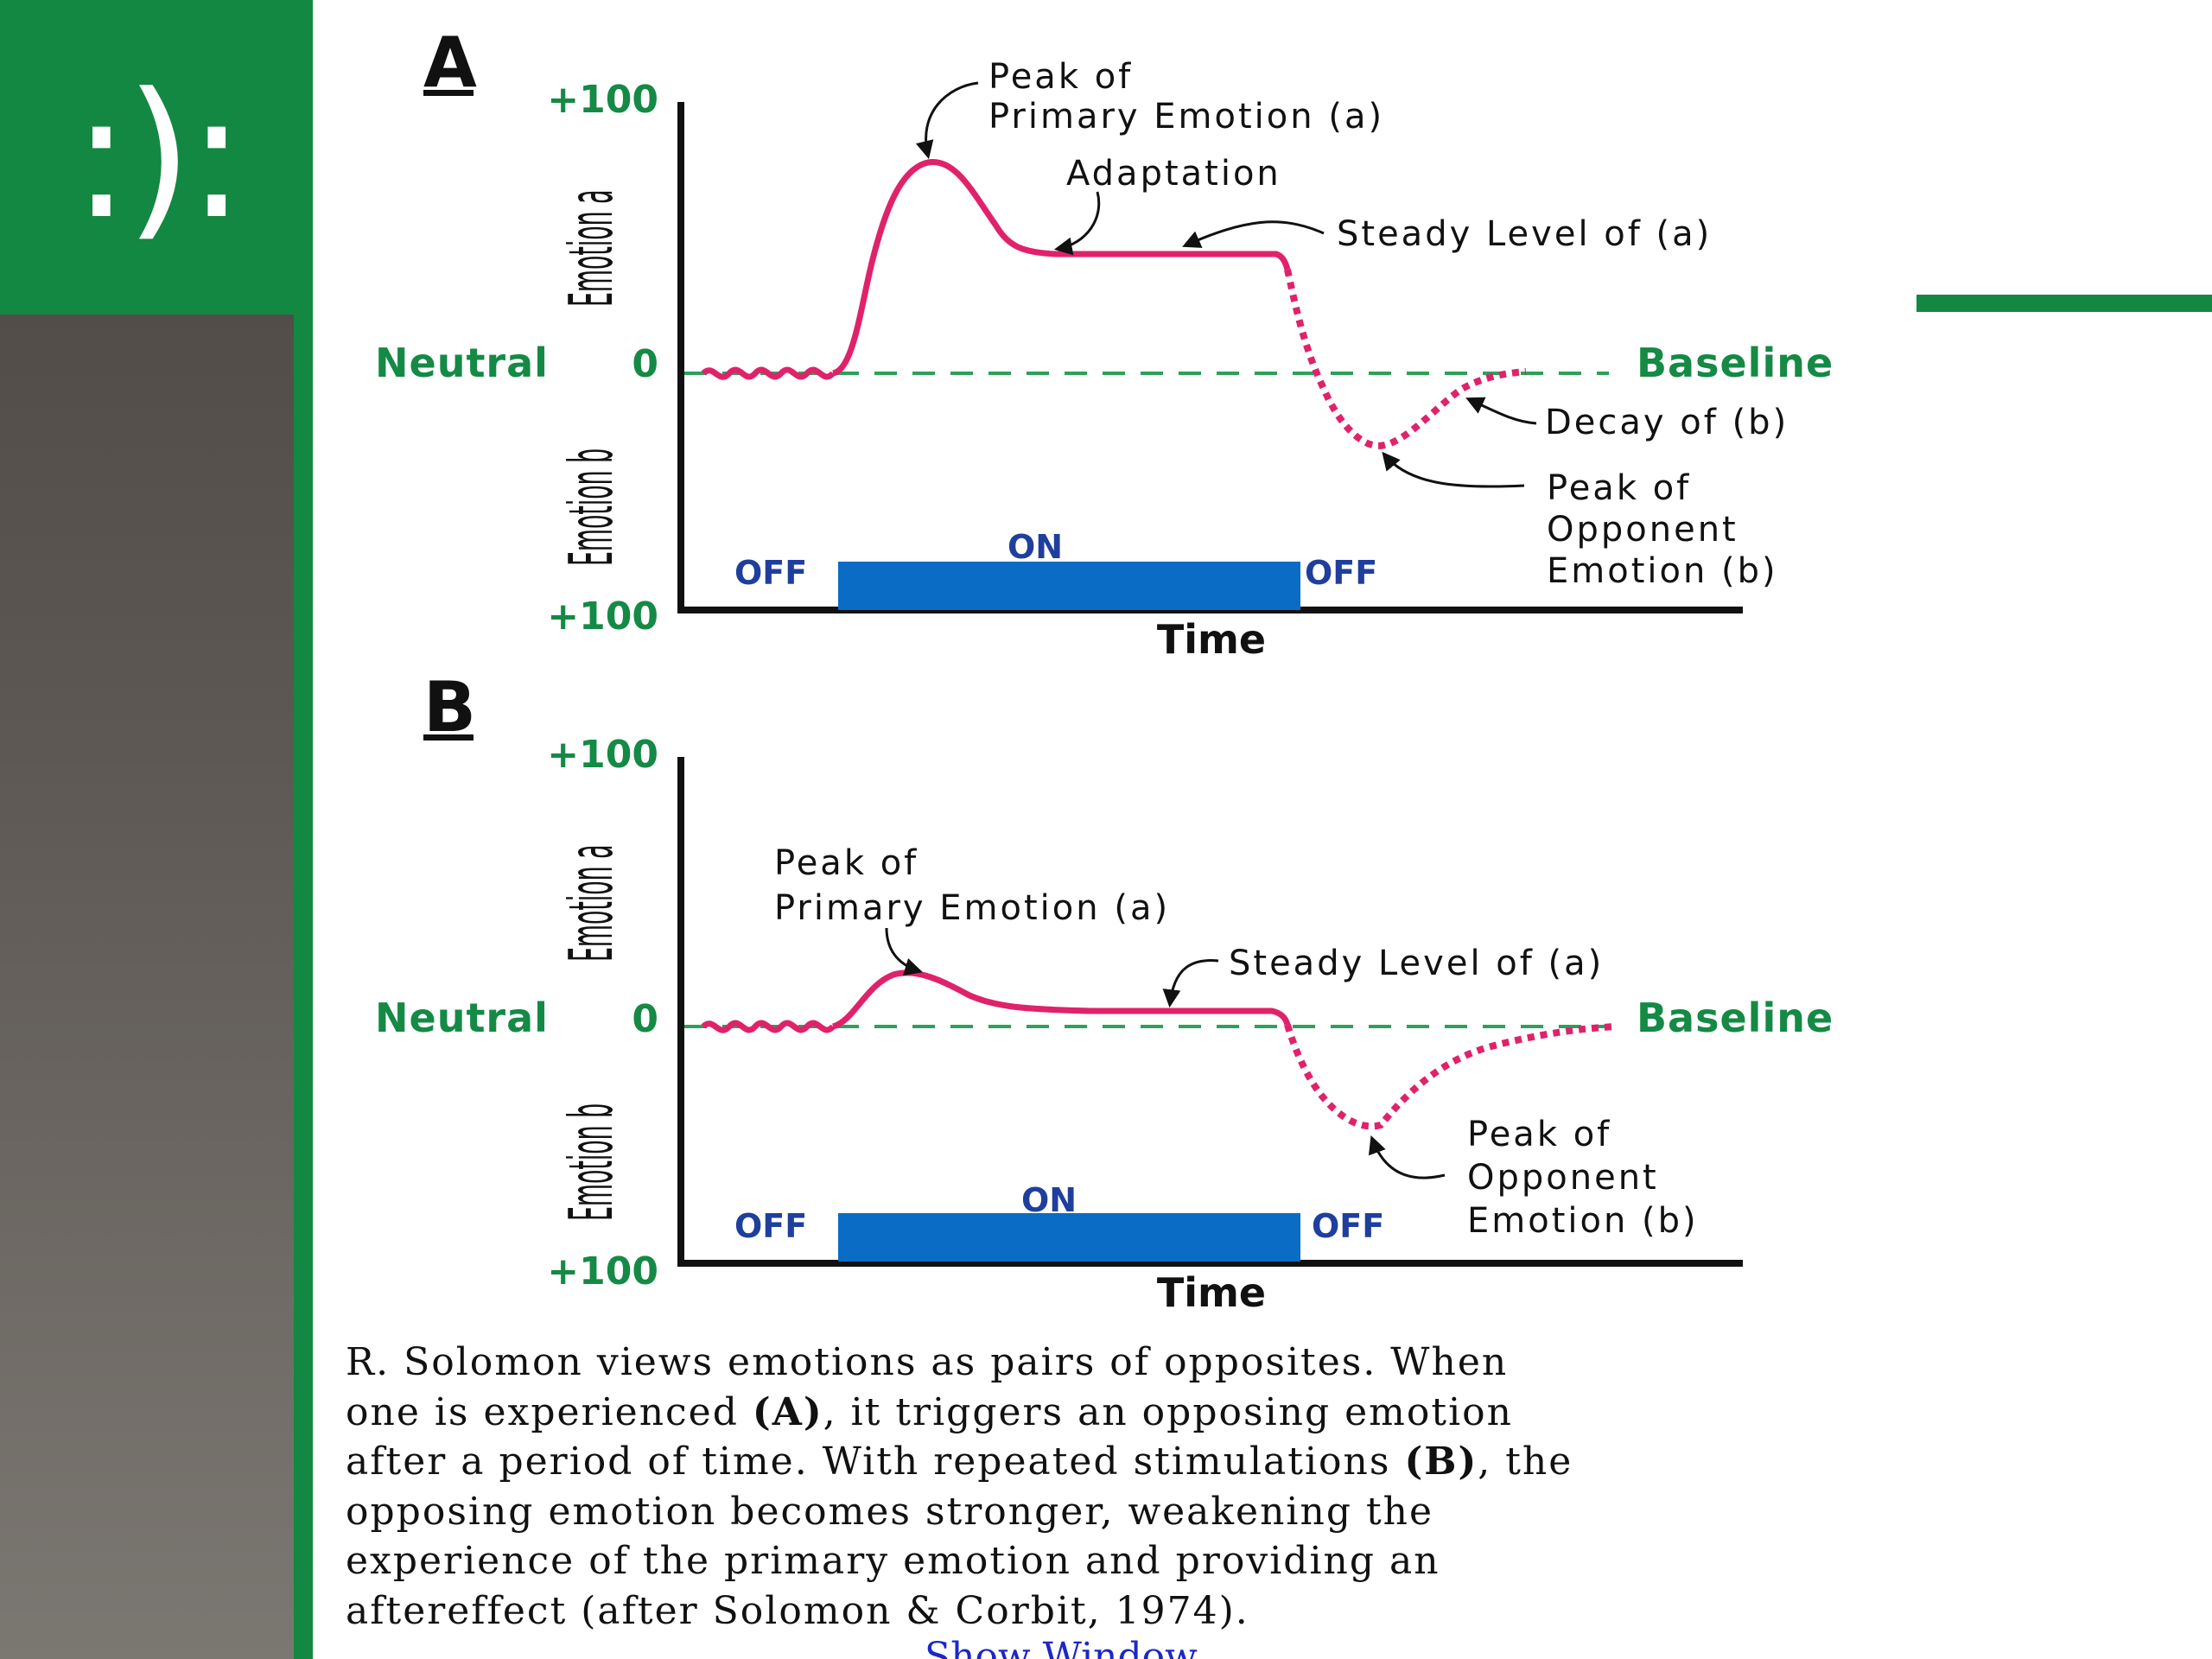 The height and width of the screenshot is (1659, 2212). Describe the element at coordinates (1069, 1237) in the screenshot. I see `panel-b-on-bar` at that location.